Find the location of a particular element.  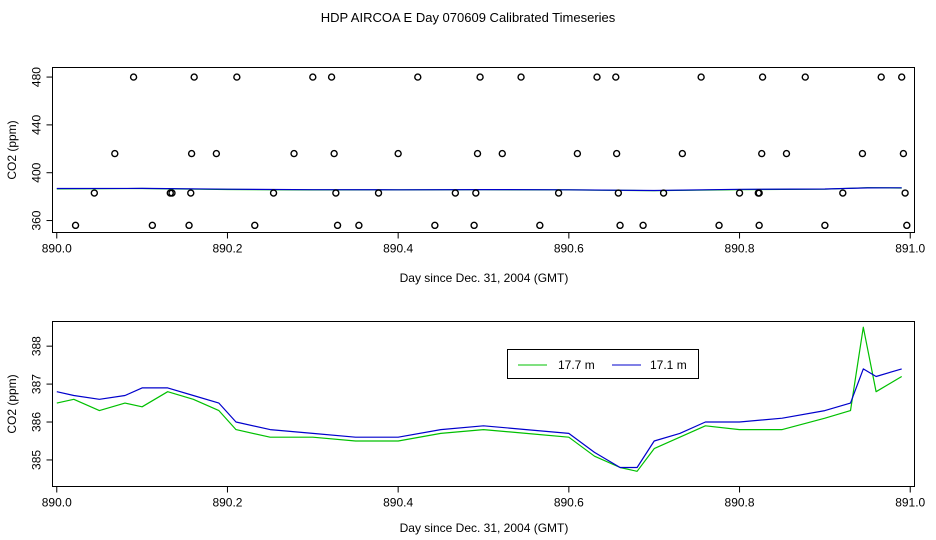

top-x-tick-label: 891.0 is located at coordinates (910, 249).